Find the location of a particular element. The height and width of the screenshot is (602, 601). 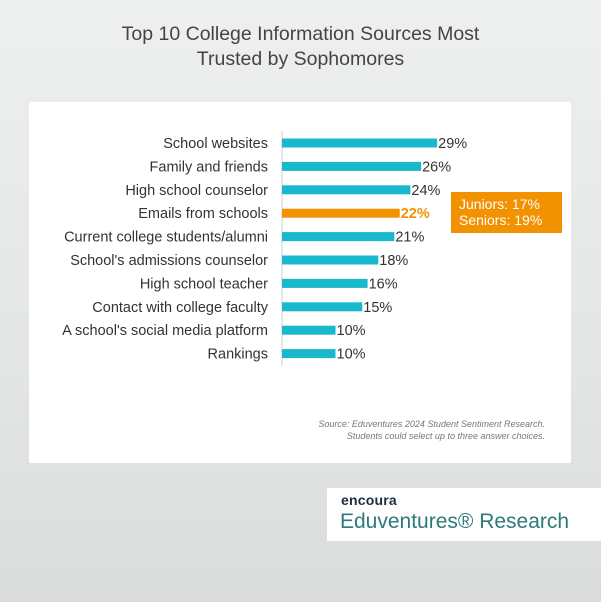

bar-highlighted is located at coordinates (341, 213).